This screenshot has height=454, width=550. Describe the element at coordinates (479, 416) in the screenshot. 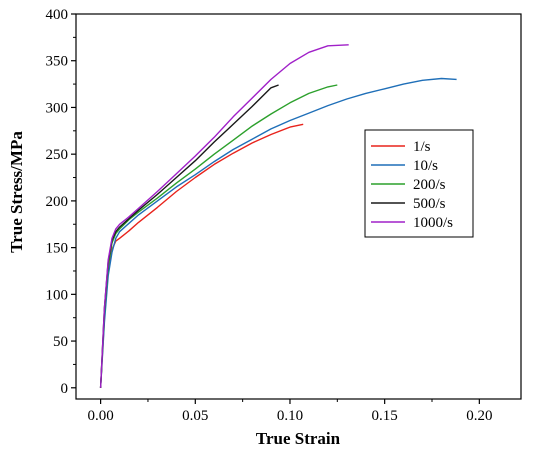

I see `x-tick-label: 0.20` at that location.